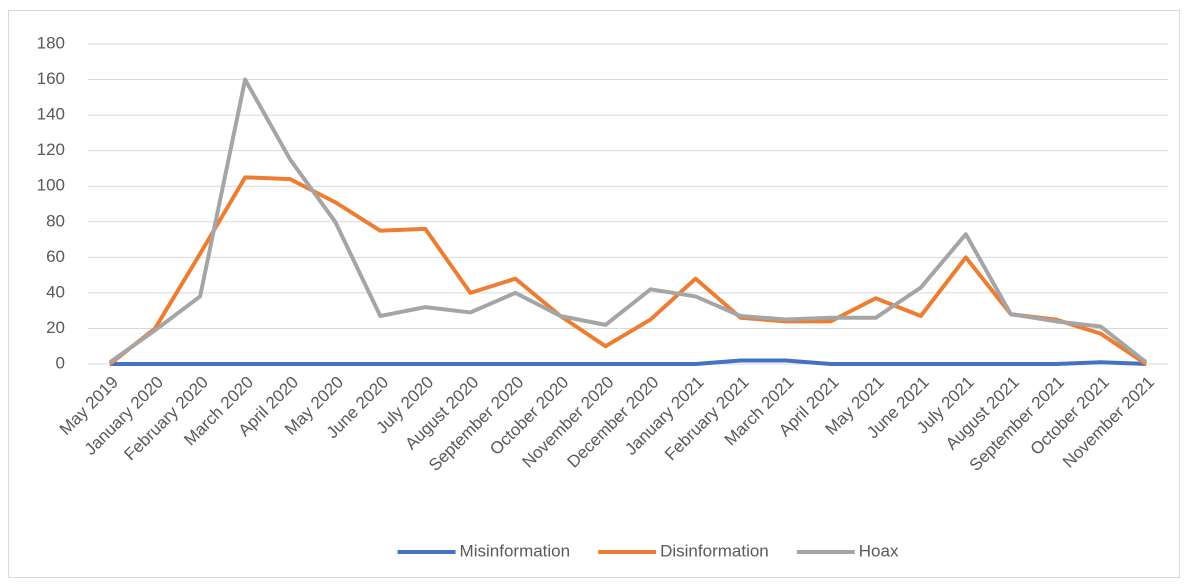 The image size is (1187, 588). What do you see at coordinates (55, 327) in the screenshot?
I see `y-tick-label: 20` at bounding box center [55, 327].